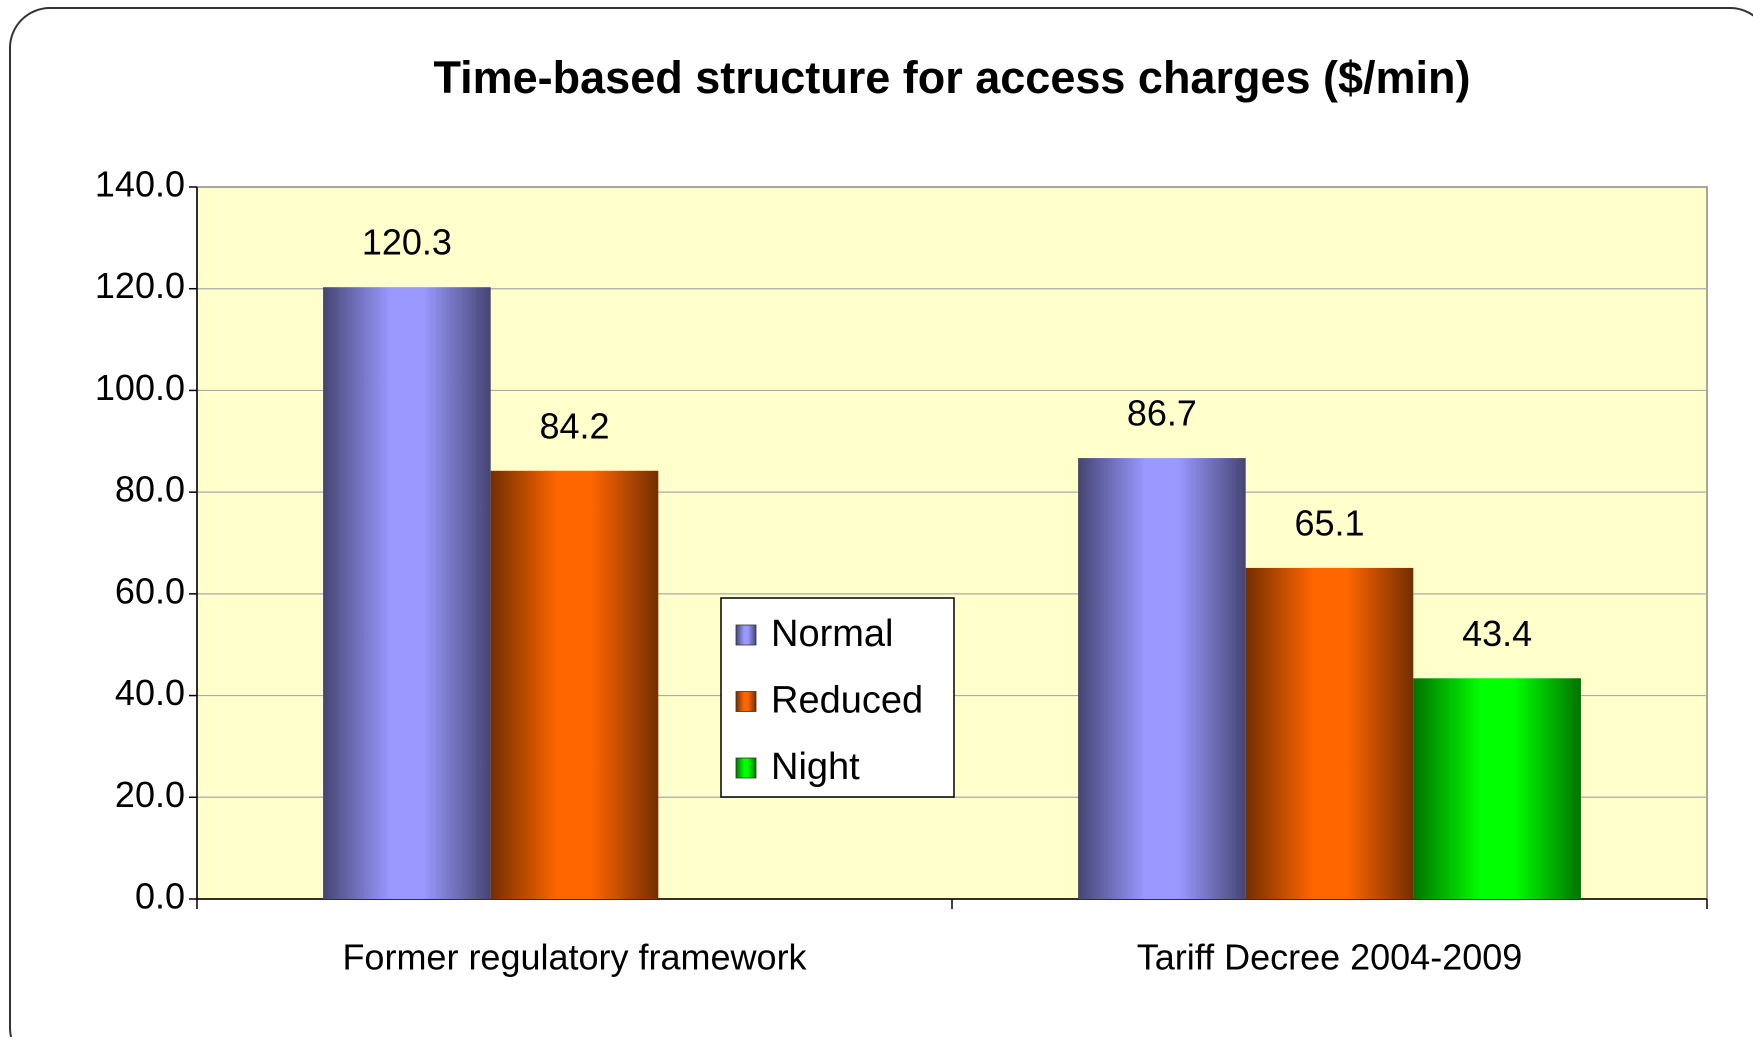  Describe the element at coordinates (574, 957) in the screenshot. I see `x-tick-label: Former regulatory framework` at that location.